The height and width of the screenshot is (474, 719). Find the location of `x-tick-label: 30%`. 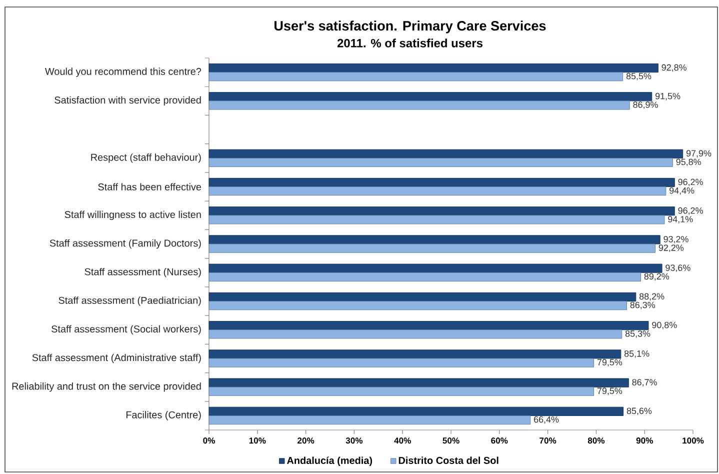

x-tick-label: 30% is located at coordinates (354, 441).